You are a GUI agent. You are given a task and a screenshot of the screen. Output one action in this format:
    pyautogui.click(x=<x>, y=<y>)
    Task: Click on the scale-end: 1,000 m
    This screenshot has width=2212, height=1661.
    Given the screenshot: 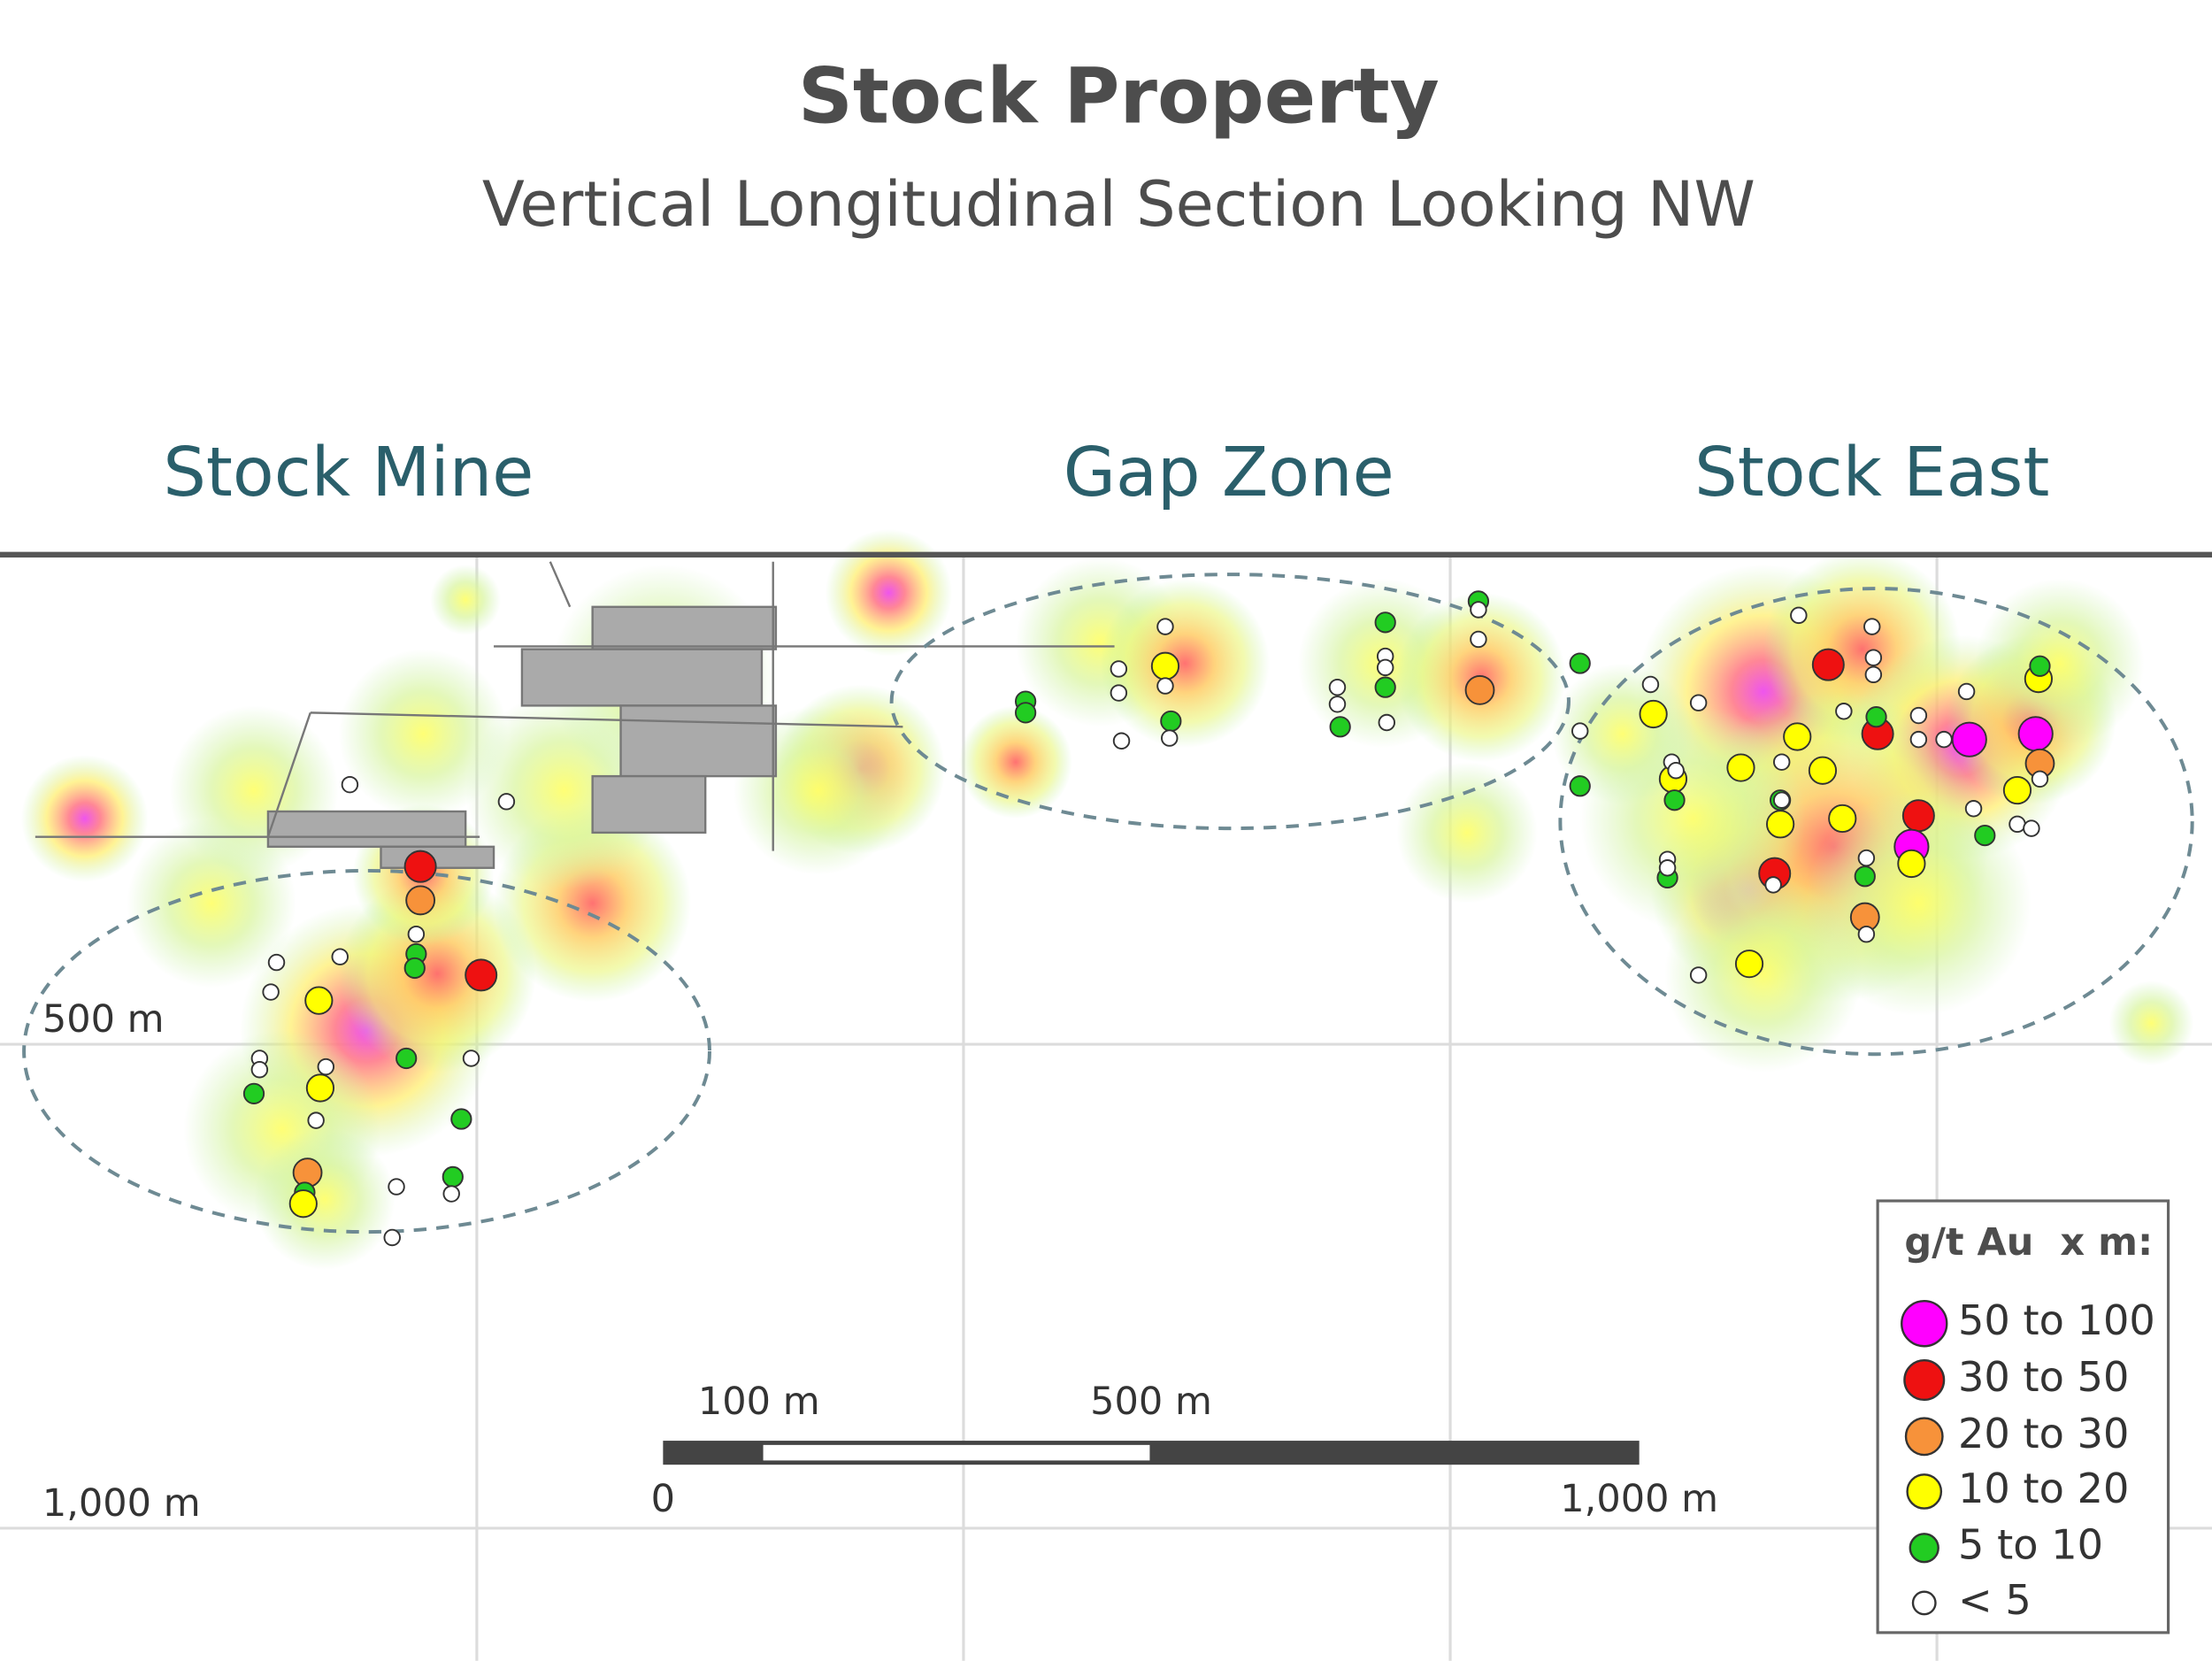 What is the action you would take?
    pyautogui.click(x=1639, y=1499)
    